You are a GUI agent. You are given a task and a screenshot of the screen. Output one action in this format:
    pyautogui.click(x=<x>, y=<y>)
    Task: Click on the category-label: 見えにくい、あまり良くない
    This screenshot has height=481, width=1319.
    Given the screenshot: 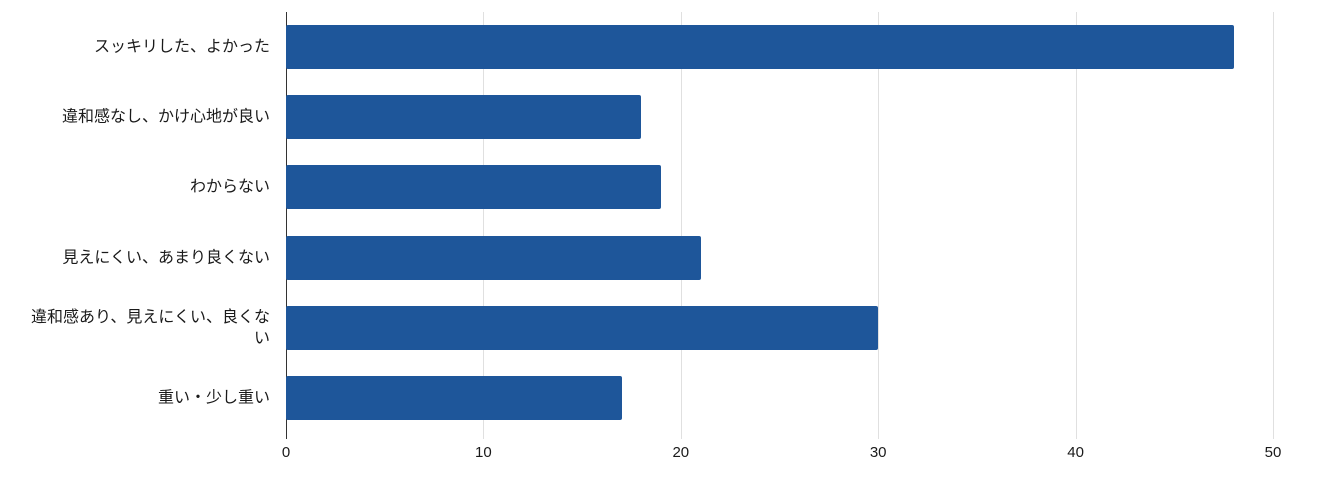 What is the action you would take?
    pyautogui.click(x=166, y=258)
    